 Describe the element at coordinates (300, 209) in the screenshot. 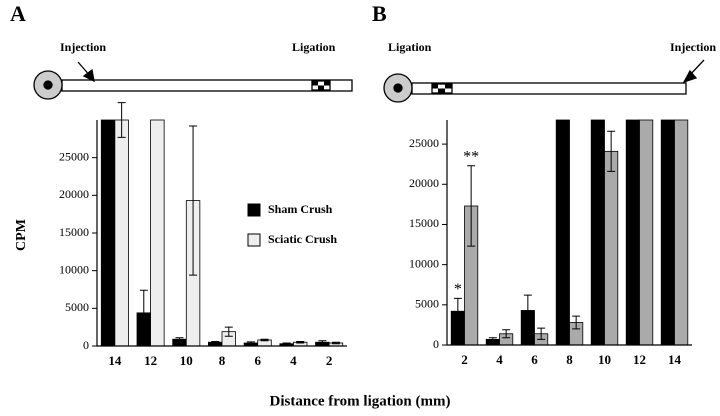

I see `legend-label: Sham Crush` at that location.